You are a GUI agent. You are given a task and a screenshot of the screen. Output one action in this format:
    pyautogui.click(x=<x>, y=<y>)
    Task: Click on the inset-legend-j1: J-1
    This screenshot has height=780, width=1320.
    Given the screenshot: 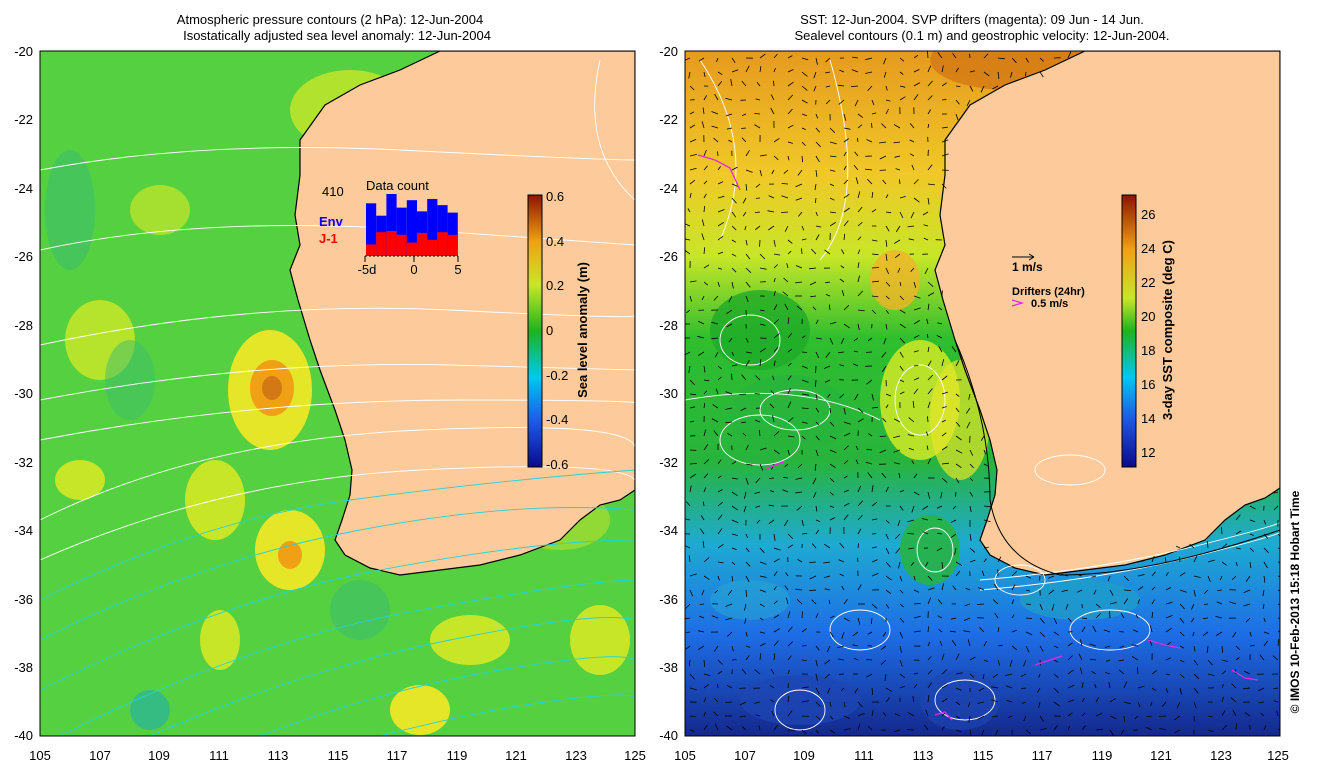 What is the action you would take?
    pyautogui.click(x=328, y=238)
    